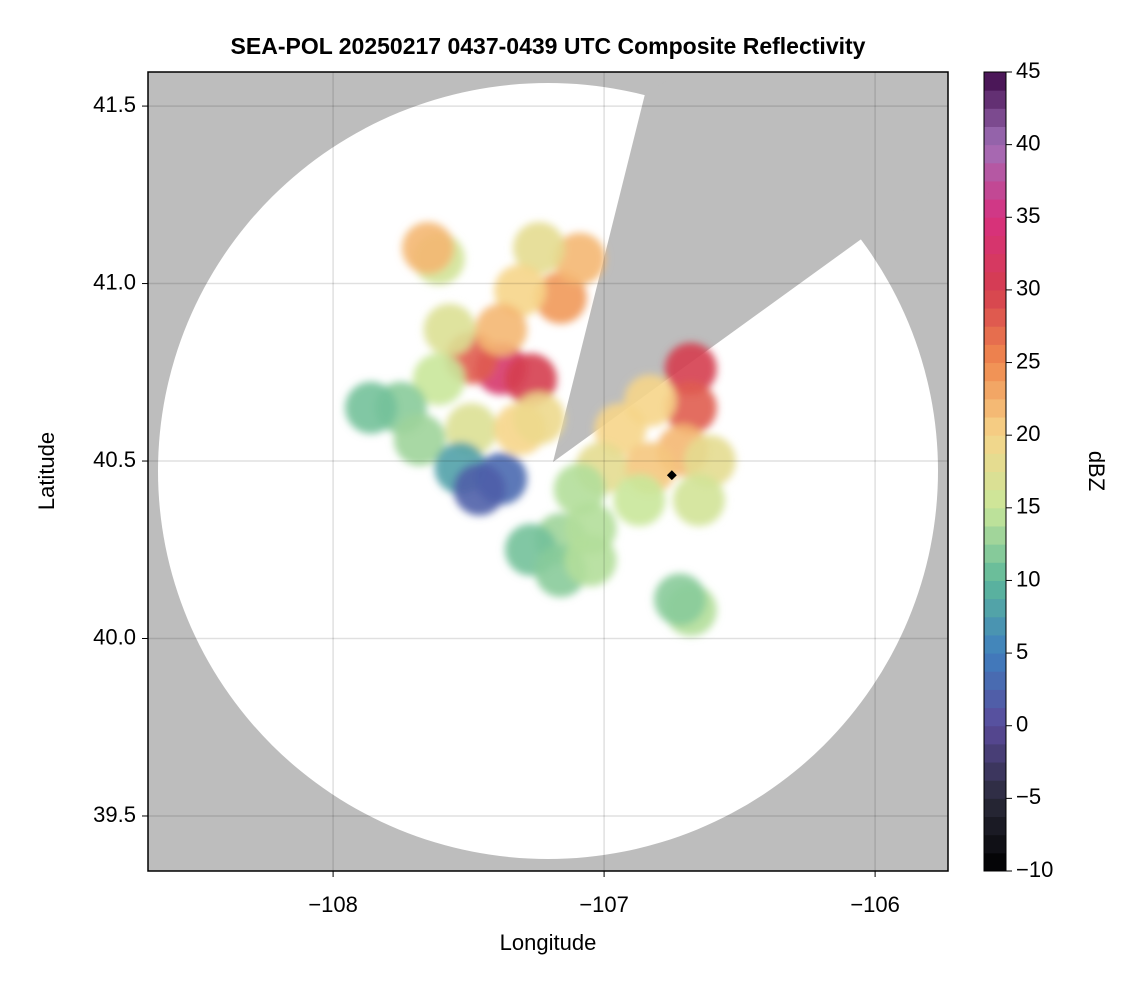  Describe the element at coordinates (114, 104) in the screenshot. I see `y-tick-label: 41.5` at that location.